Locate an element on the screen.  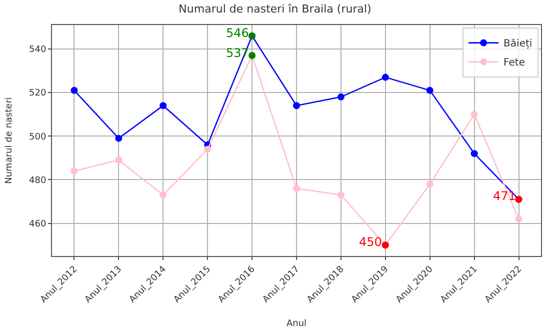
y-axis-title: Numarul de nasteri is located at coordinates (9, 140).